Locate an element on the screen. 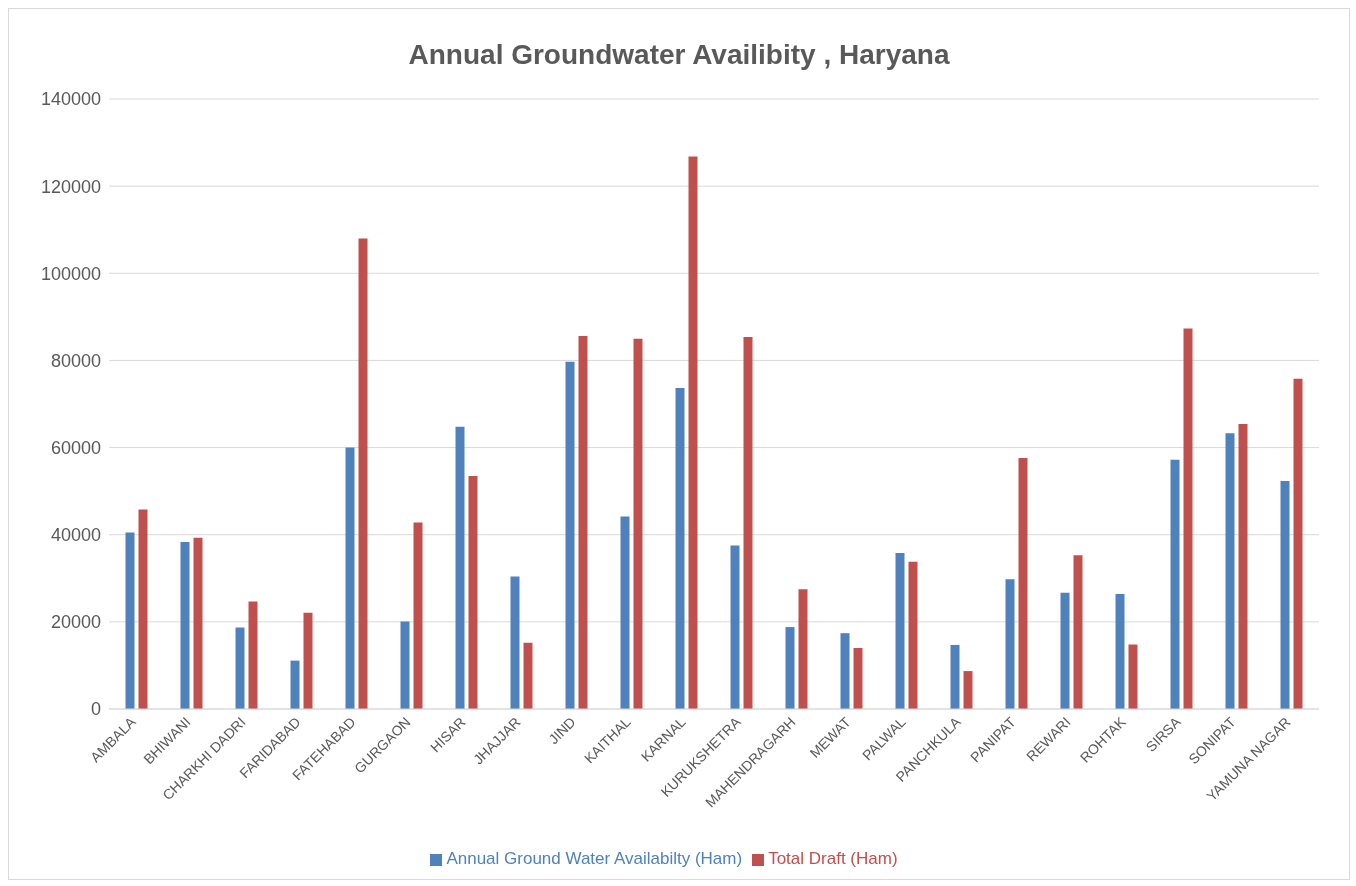 The width and height of the screenshot is (1356, 886). y-tick-label: 20000 is located at coordinates (75, 622).